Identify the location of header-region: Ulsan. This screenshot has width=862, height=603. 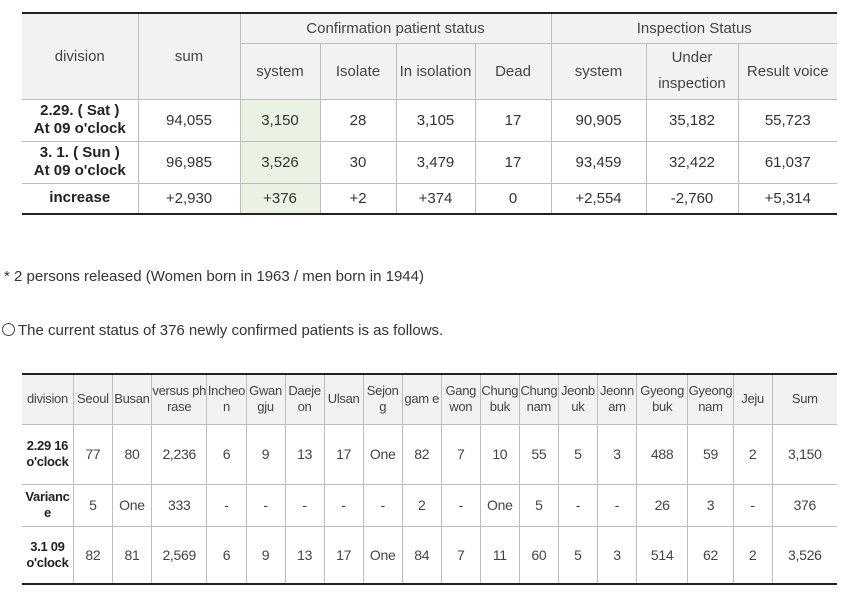
(343, 399).